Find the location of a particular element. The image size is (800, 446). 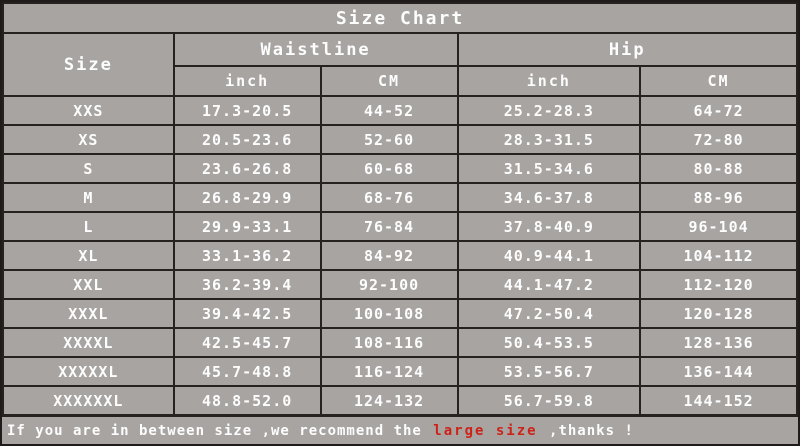

cell-size: XL is located at coordinates (88, 255).